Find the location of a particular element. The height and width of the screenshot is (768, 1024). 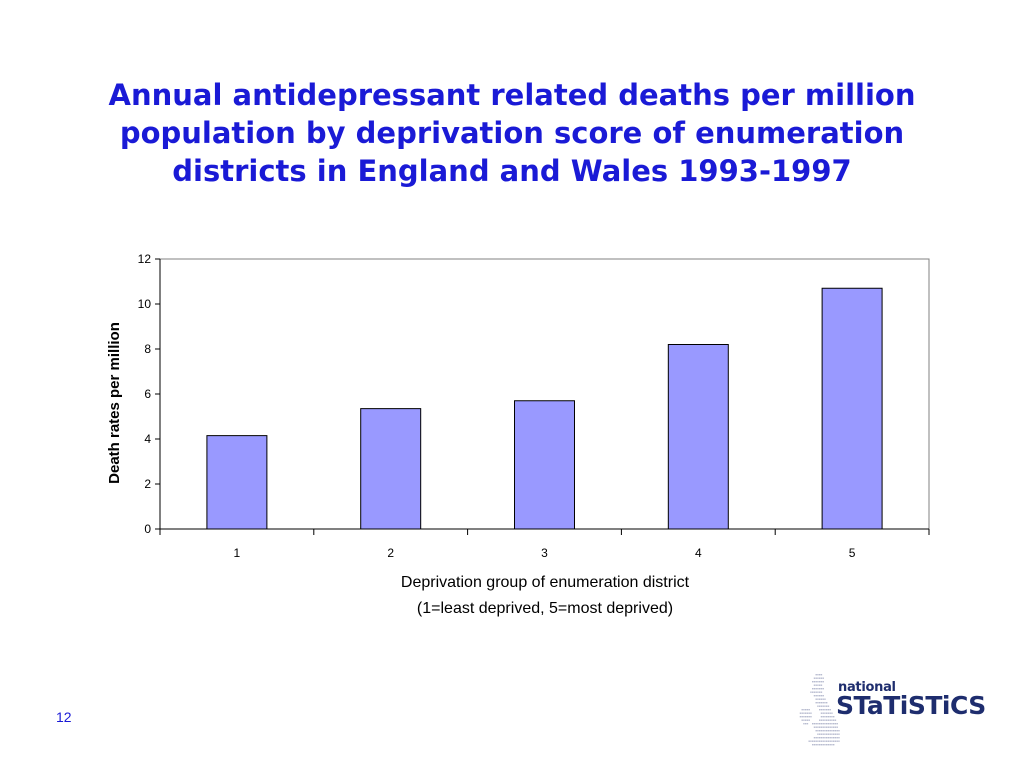

page-number: 12 is located at coordinates (64, 717).